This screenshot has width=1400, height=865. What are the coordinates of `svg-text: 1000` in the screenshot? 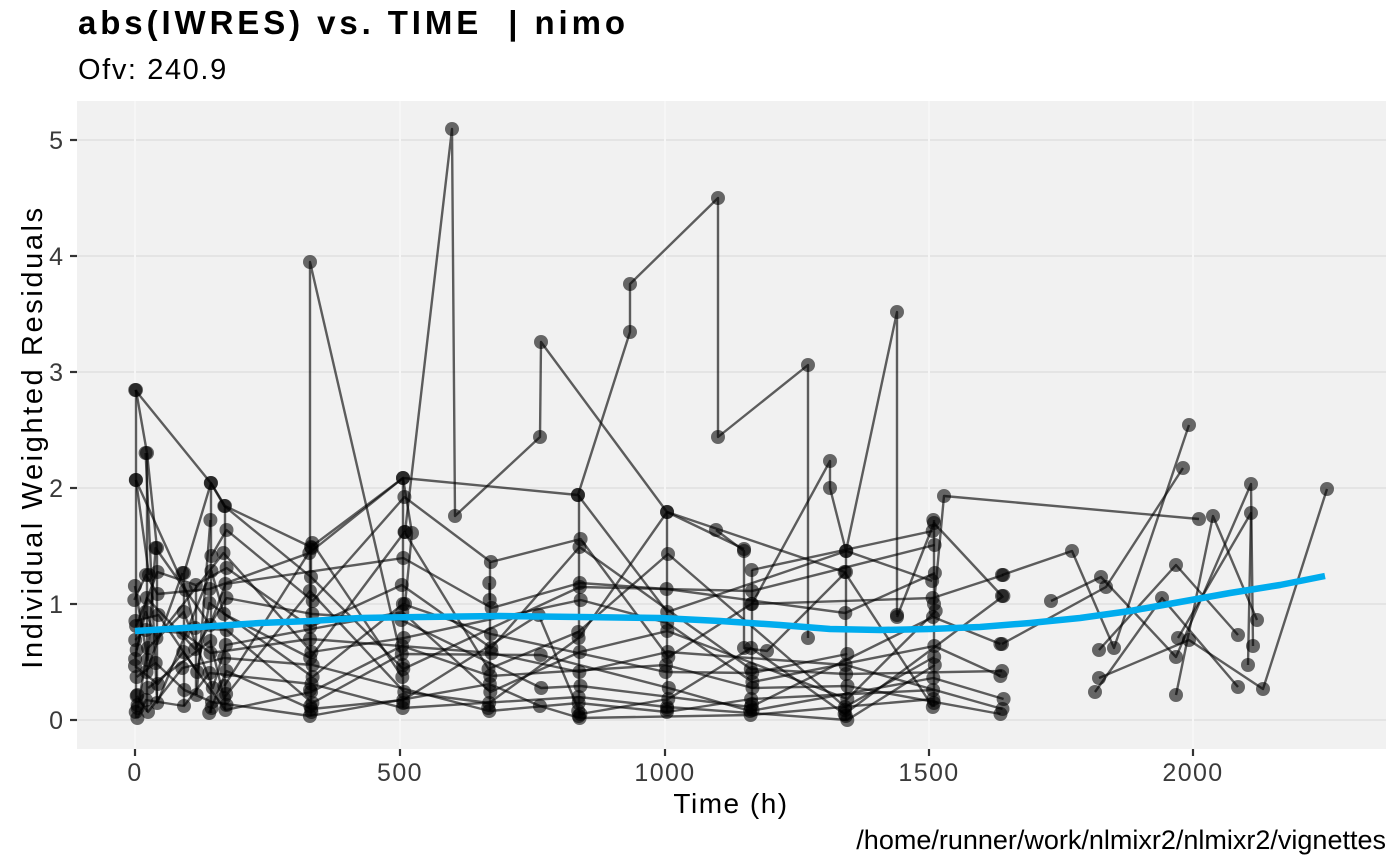 It's located at (664, 773).